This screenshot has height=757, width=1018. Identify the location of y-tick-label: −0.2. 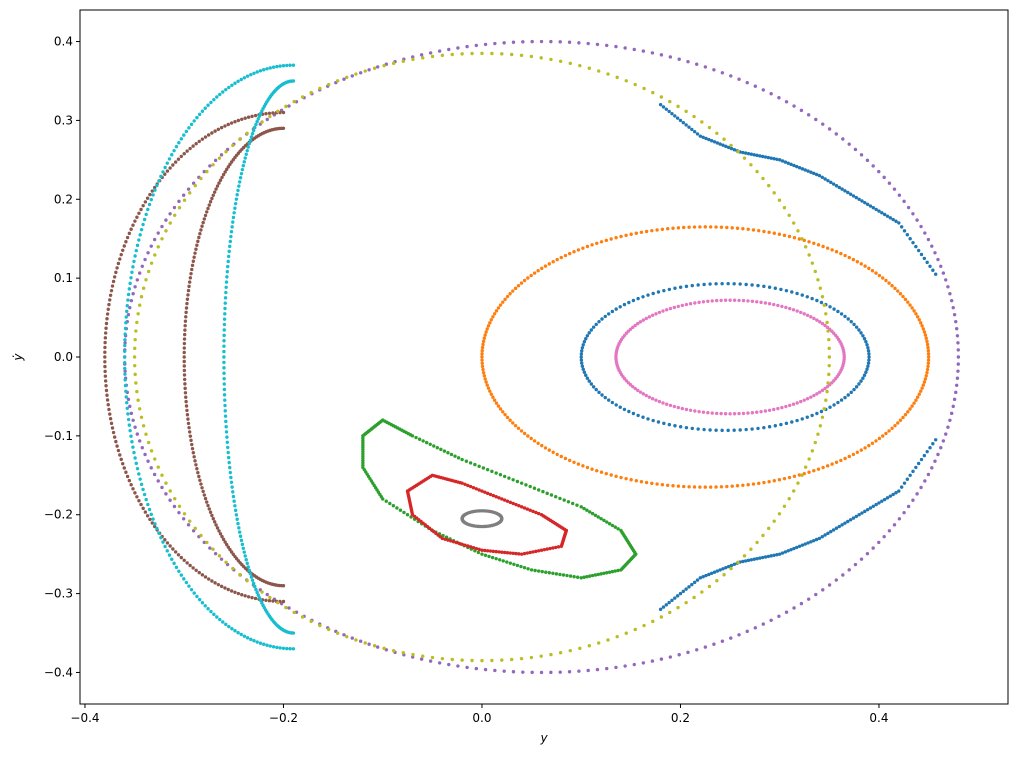
(58, 515).